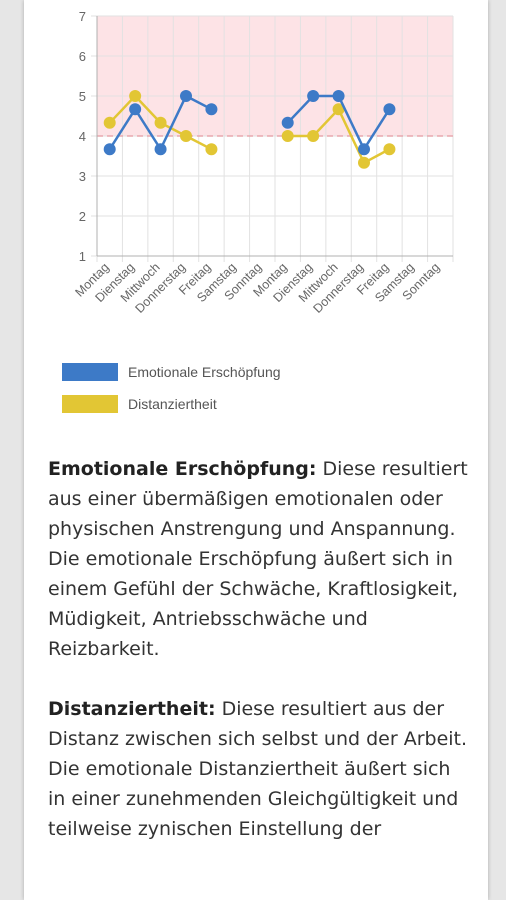 The width and height of the screenshot is (506, 900). I want to click on y-tick-label: 3, so click(82, 176).